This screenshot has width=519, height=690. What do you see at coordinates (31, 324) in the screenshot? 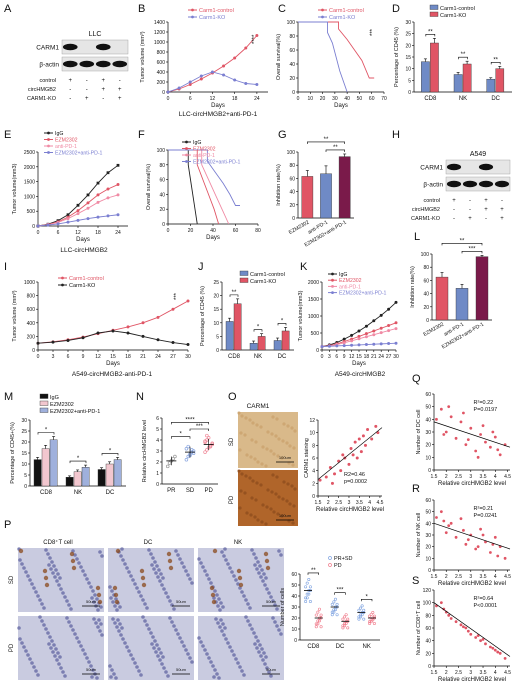
I see `y-tick-label: 400` at bounding box center [31, 324].